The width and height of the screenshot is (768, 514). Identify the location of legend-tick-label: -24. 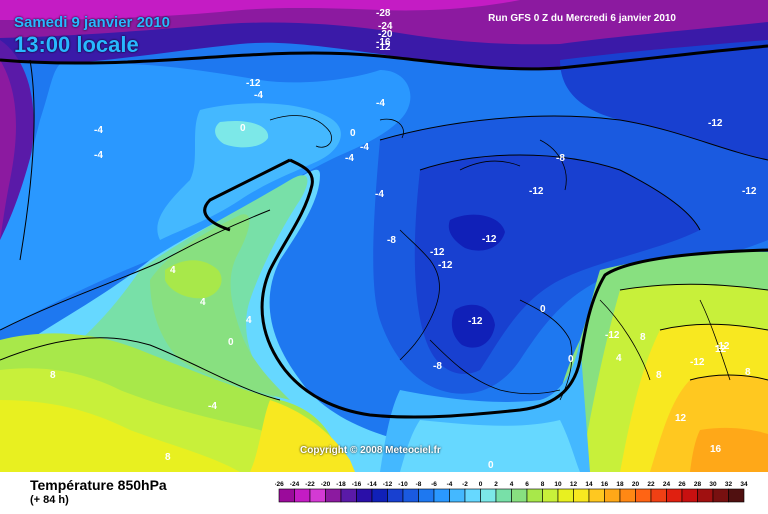
(295, 484).